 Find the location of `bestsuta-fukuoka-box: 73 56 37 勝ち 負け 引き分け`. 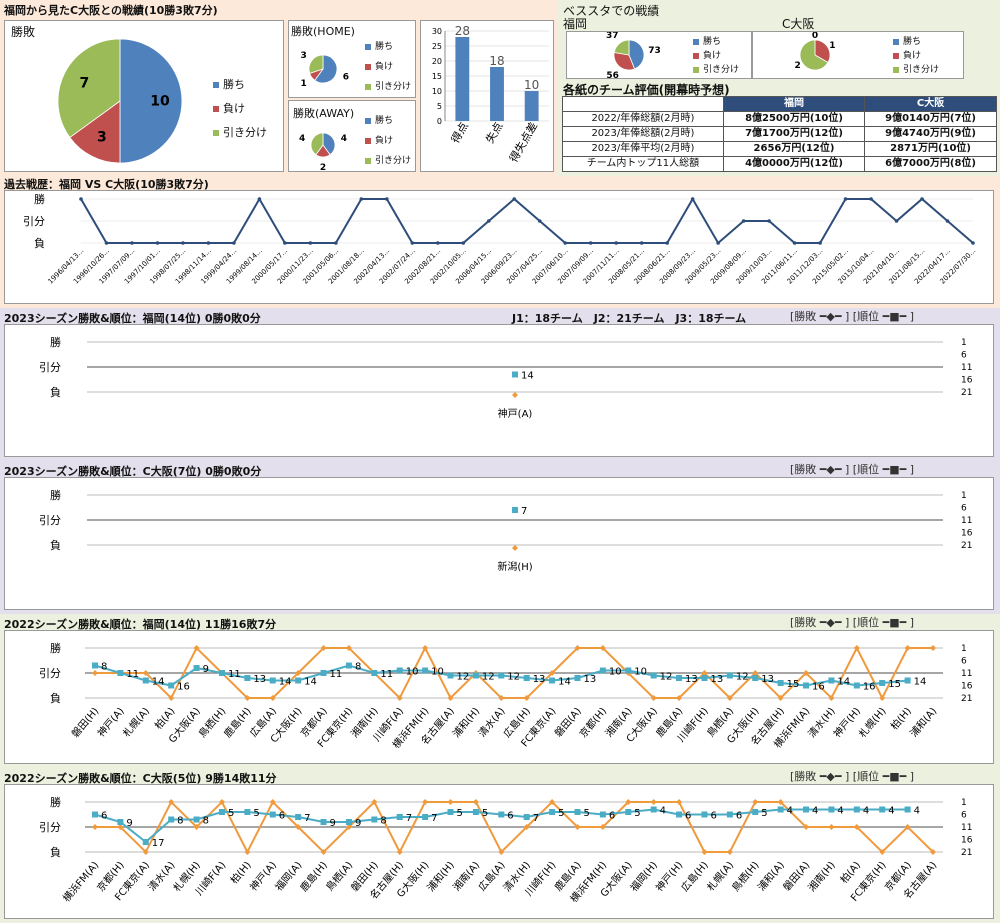

bestsuta-fukuoka-box: 73 56 37 勝ち 負け 引き分け is located at coordinates (659, 55).